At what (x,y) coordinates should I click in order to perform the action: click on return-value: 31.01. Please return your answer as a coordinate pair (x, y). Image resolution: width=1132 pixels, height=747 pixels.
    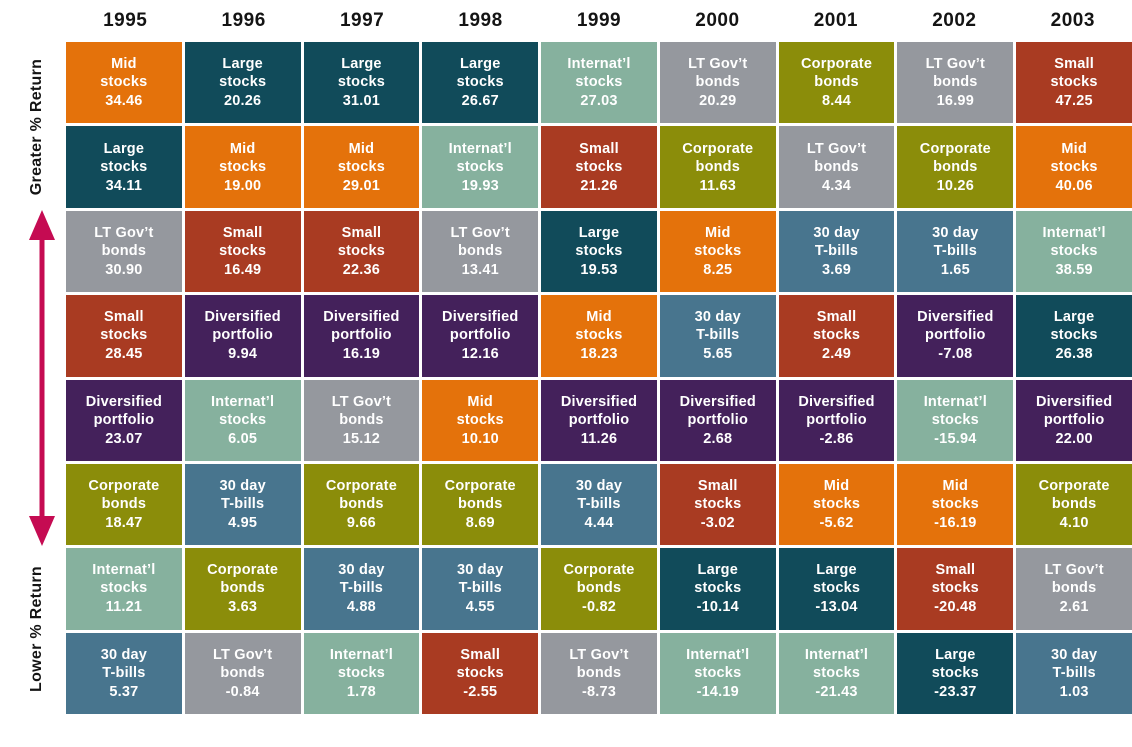
    Looking at the image, I should click on (361, 101).